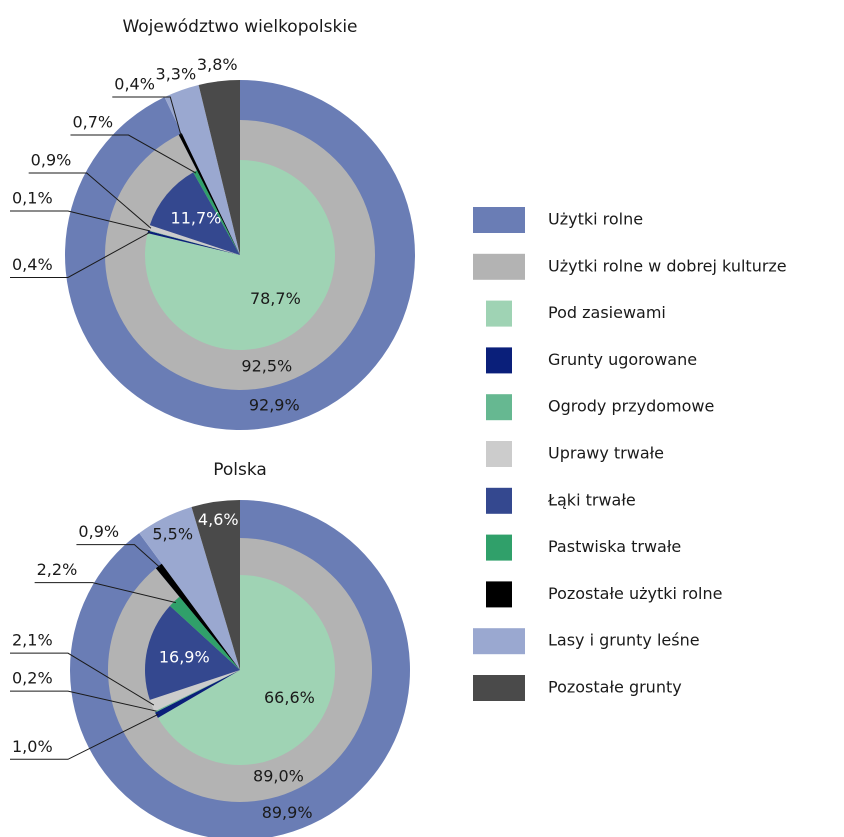  Describe the element at coordinates (624, 640) in the screenshot. I see `legend-label: Lasy i grunty leśne` at that location.